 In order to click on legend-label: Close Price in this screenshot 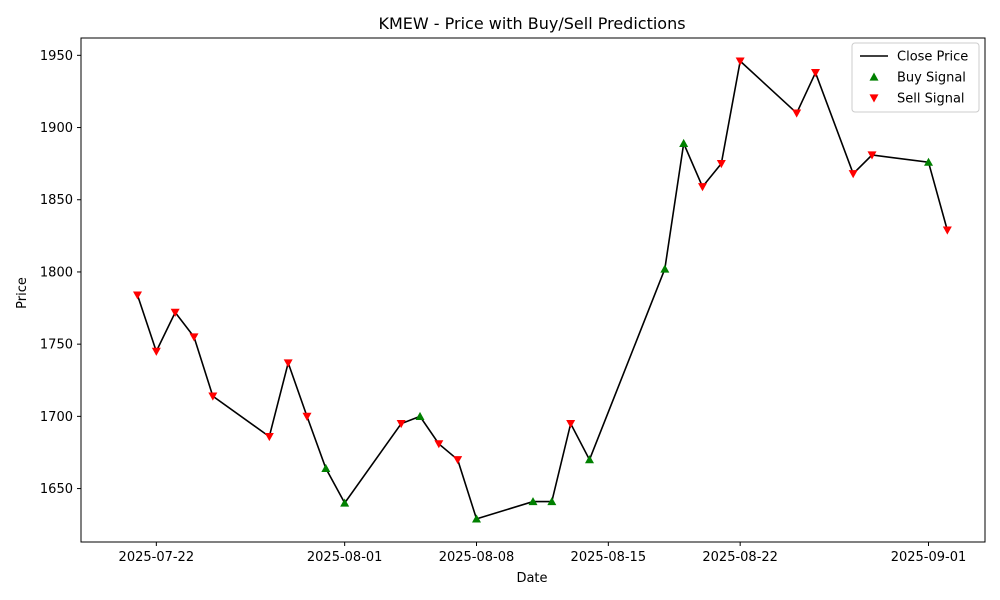, I will do `click(932, 57)`.